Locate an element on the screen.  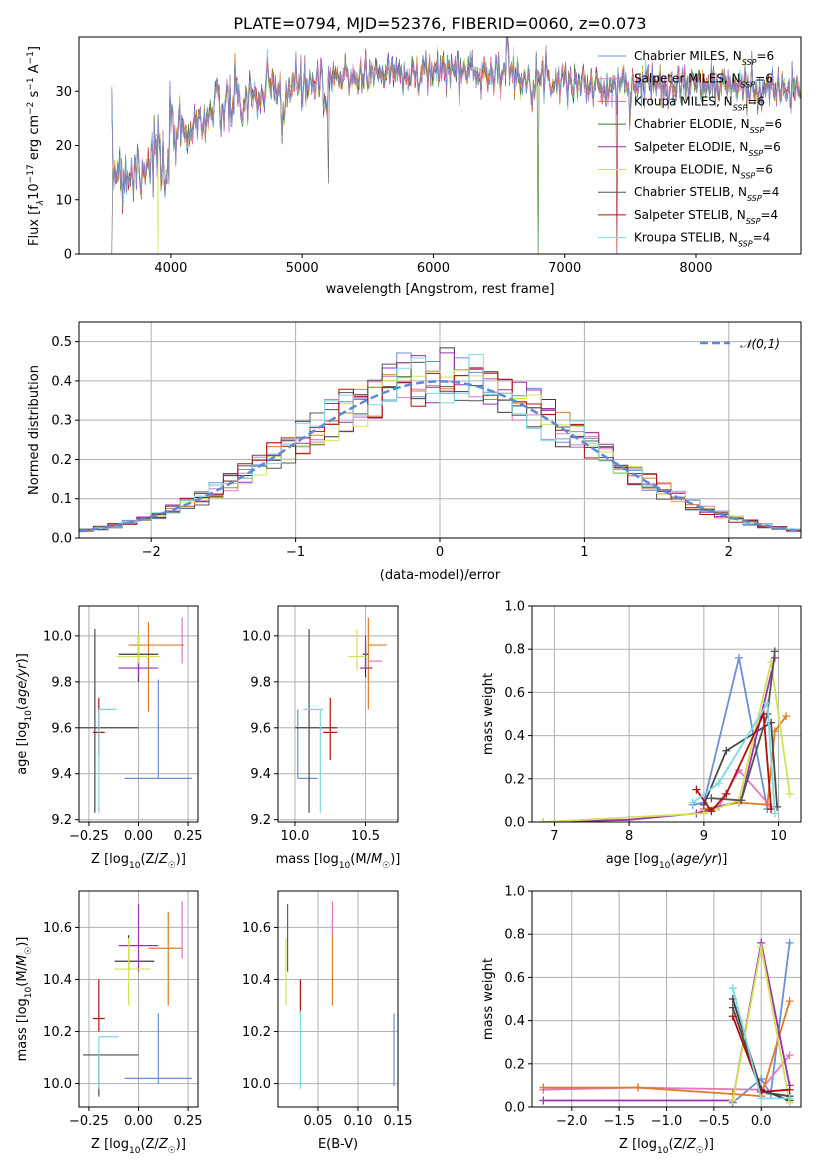
y-axis-label: age [log10(age/yr)] is located at coordinates (24, 714).